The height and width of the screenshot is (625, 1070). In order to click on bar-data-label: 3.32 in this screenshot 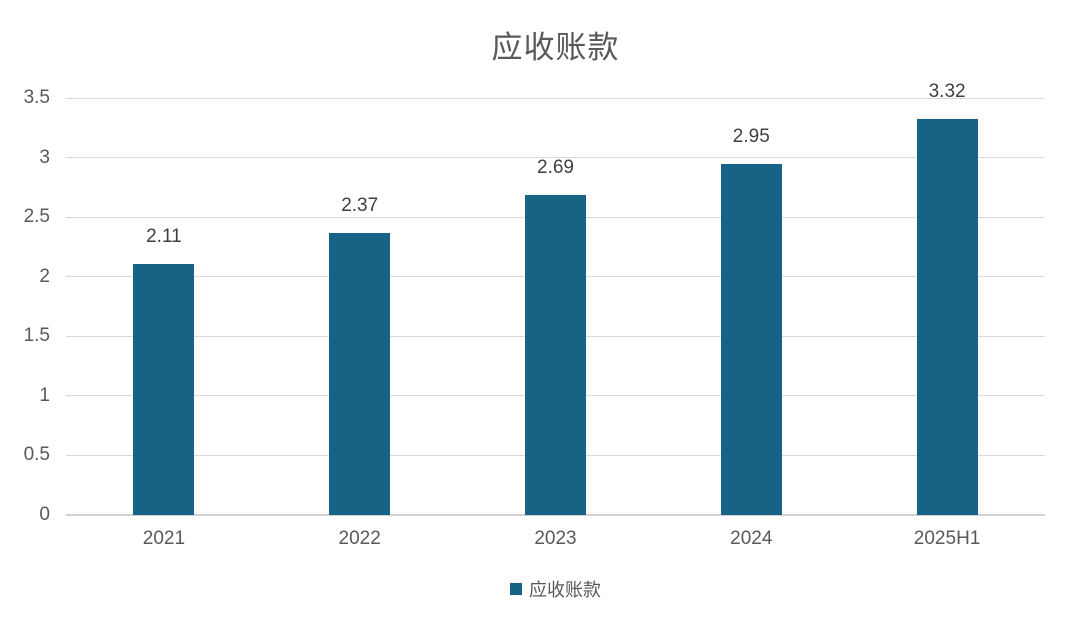, I will do `click(947, 92)`.